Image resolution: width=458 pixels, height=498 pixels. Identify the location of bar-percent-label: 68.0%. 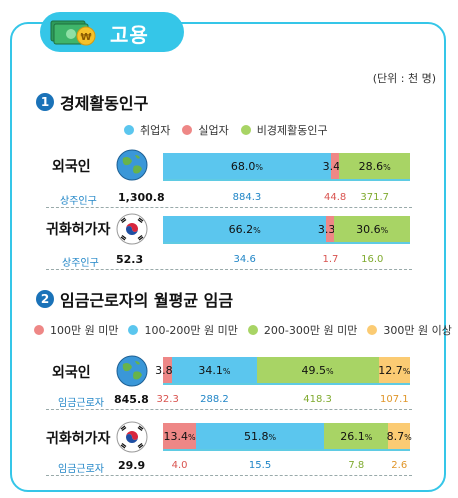
(247, 166).